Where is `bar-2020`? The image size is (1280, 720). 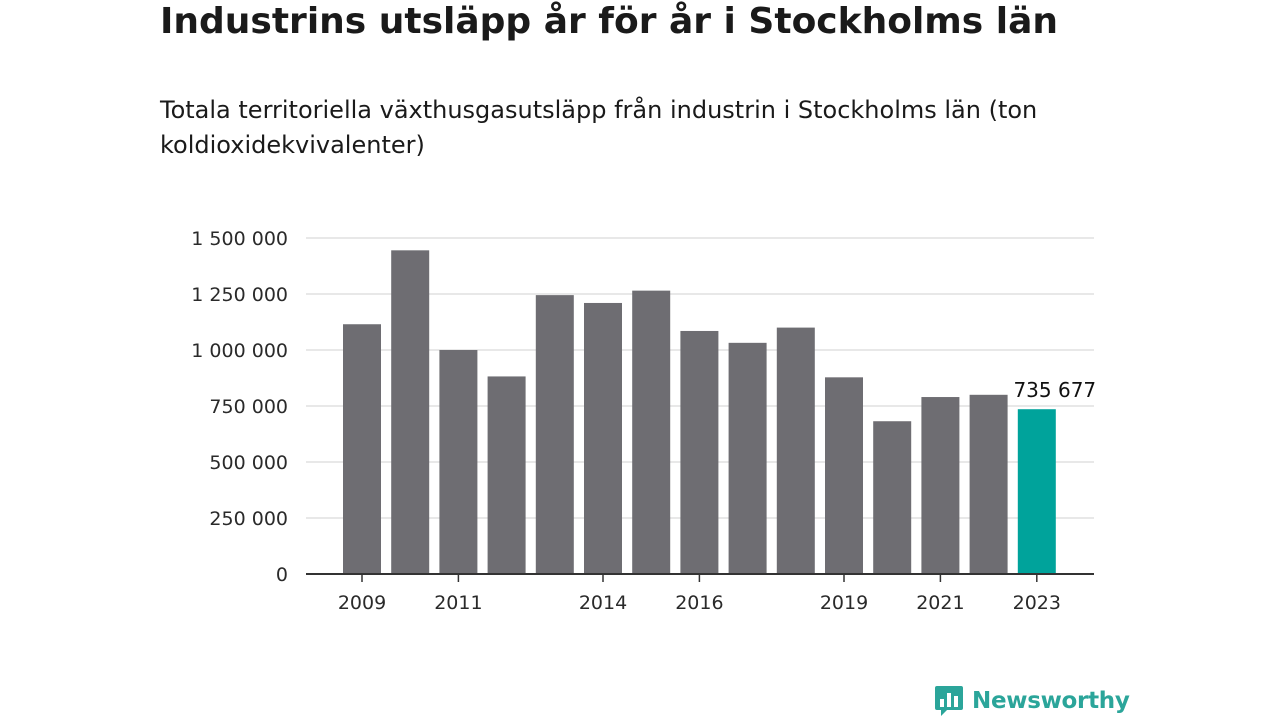
bar-2020 is located at coordinates (892, 497).